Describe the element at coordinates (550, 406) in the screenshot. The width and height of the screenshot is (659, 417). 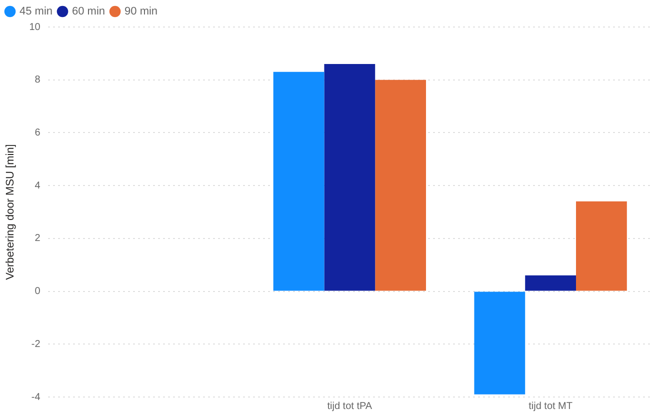
I see `x-tick-label: tijd tot MT` at that location.